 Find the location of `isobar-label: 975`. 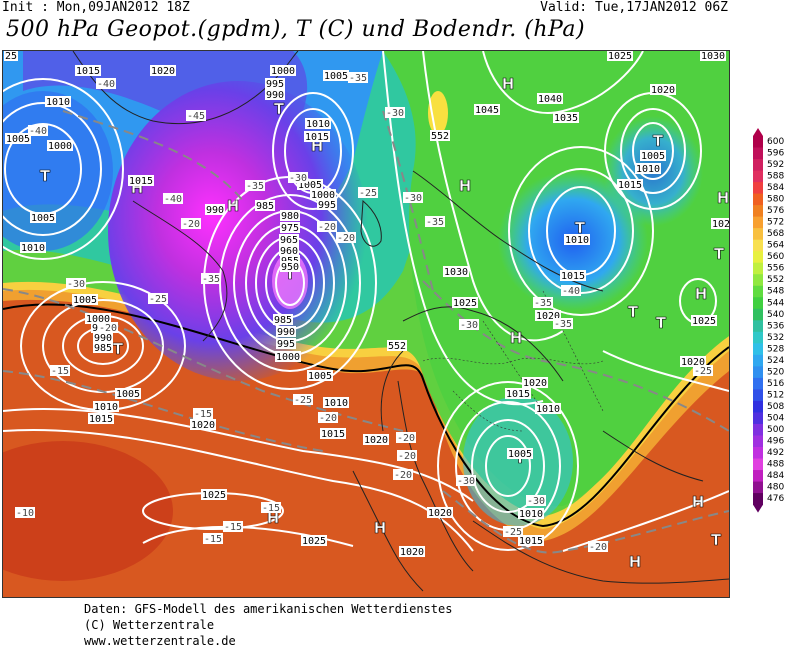

isobar-label: 975 is located at coordinates (290, 228).